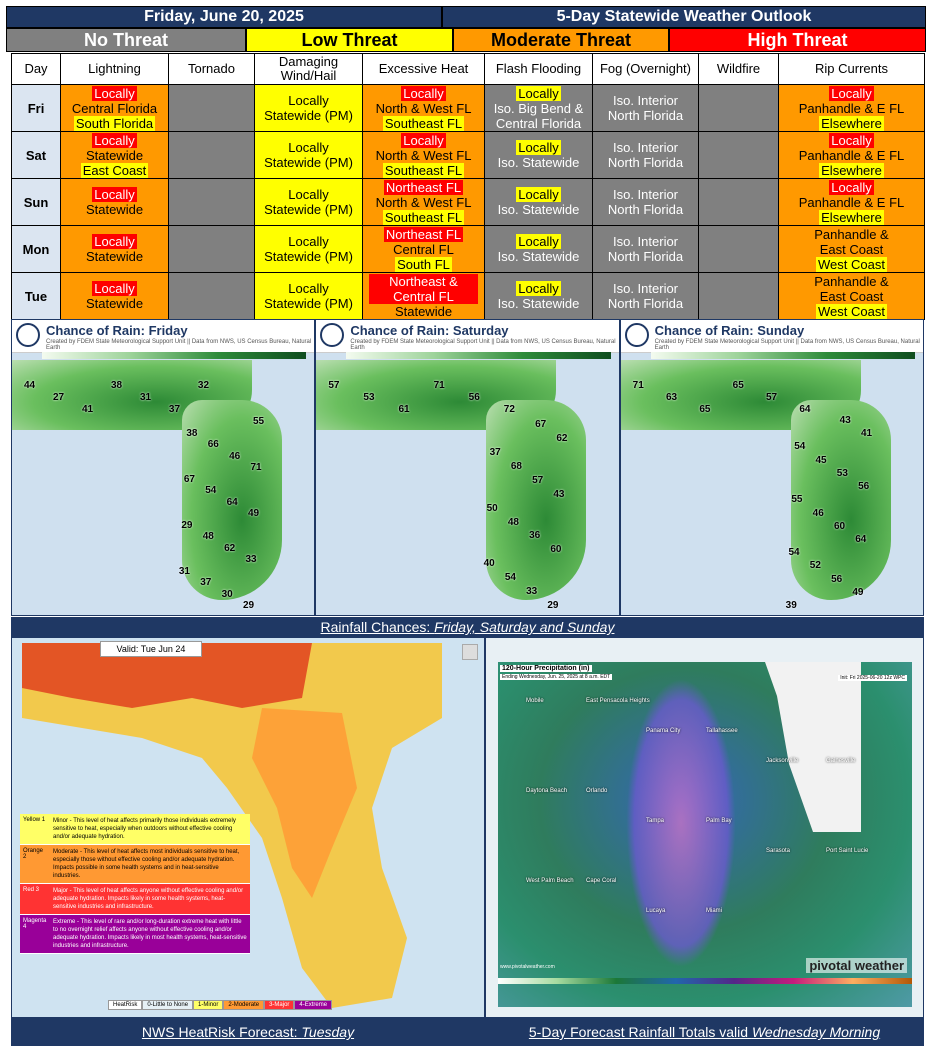 Image resolution: width=932 pixels, height=1054 pixels. What do you see at coordinates (851, 234) in the screenshot?
I see `area-text: Panhandle &` at bounding box center [851, 234].